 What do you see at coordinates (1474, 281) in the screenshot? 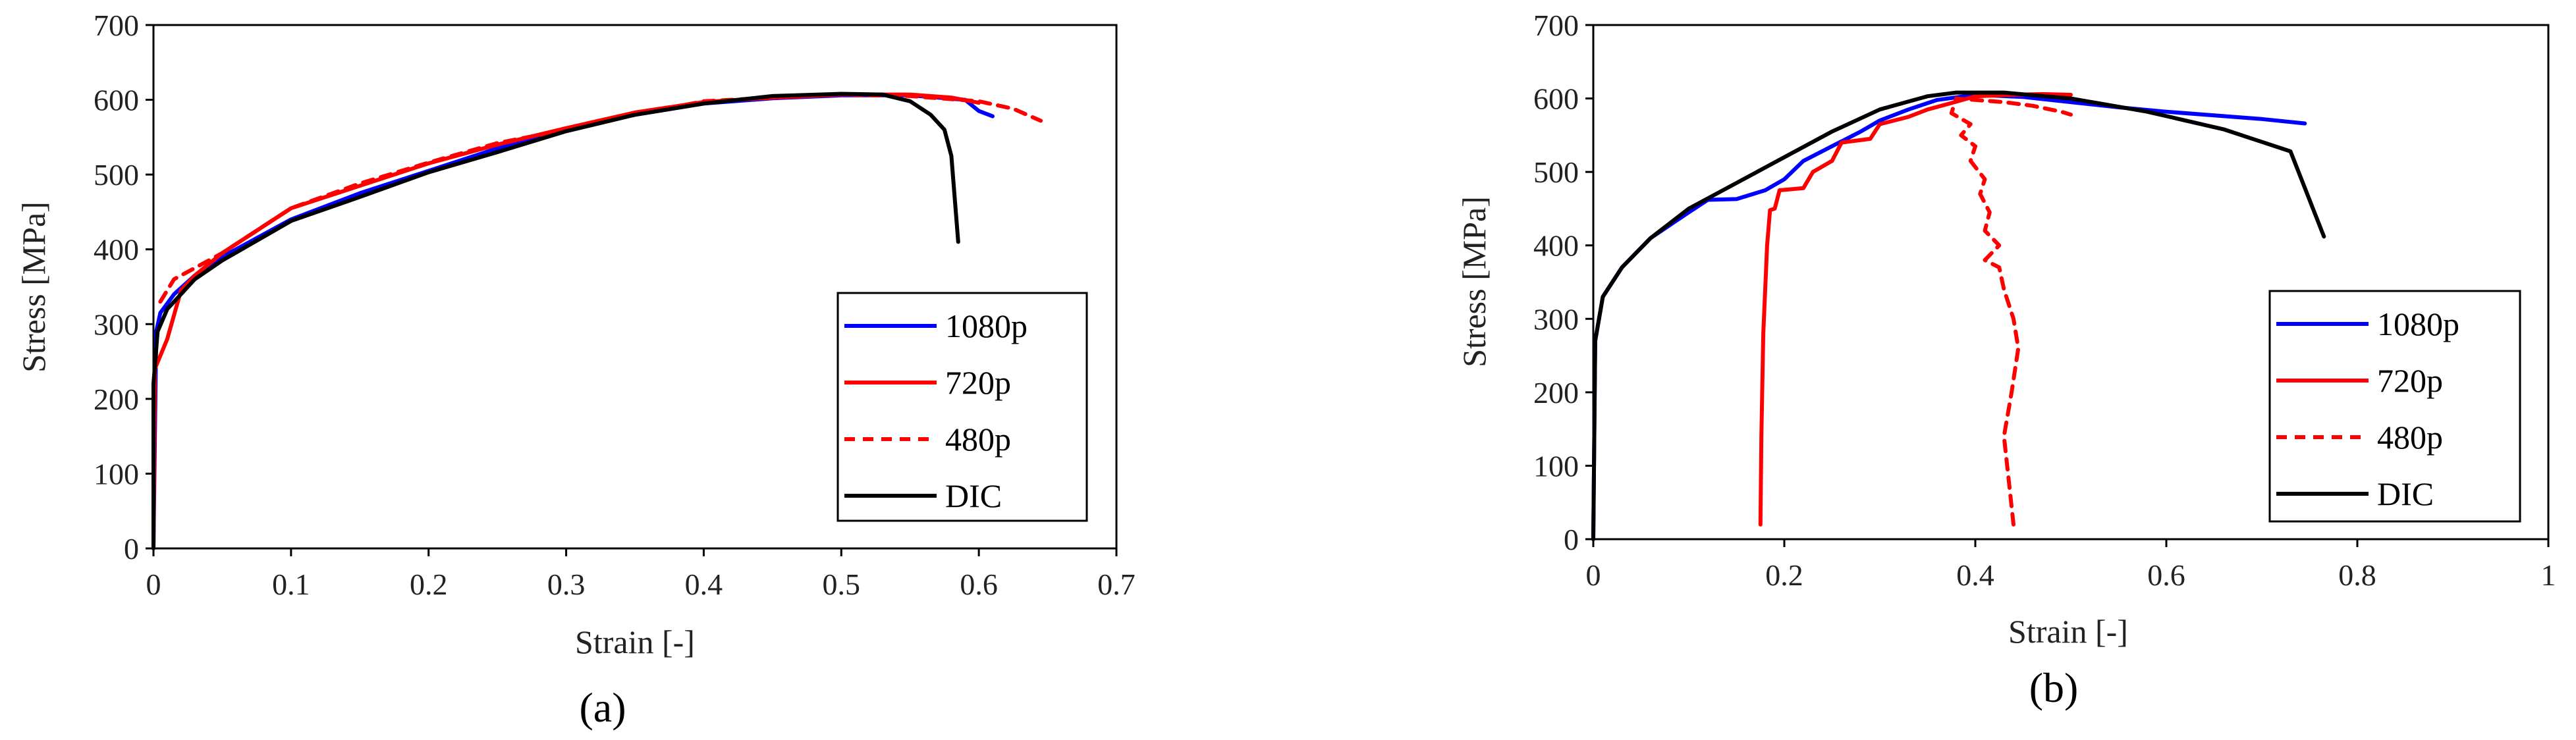
I see `y-axis-label-b: Stress [MPa]` at bounding box center [1474, 281].